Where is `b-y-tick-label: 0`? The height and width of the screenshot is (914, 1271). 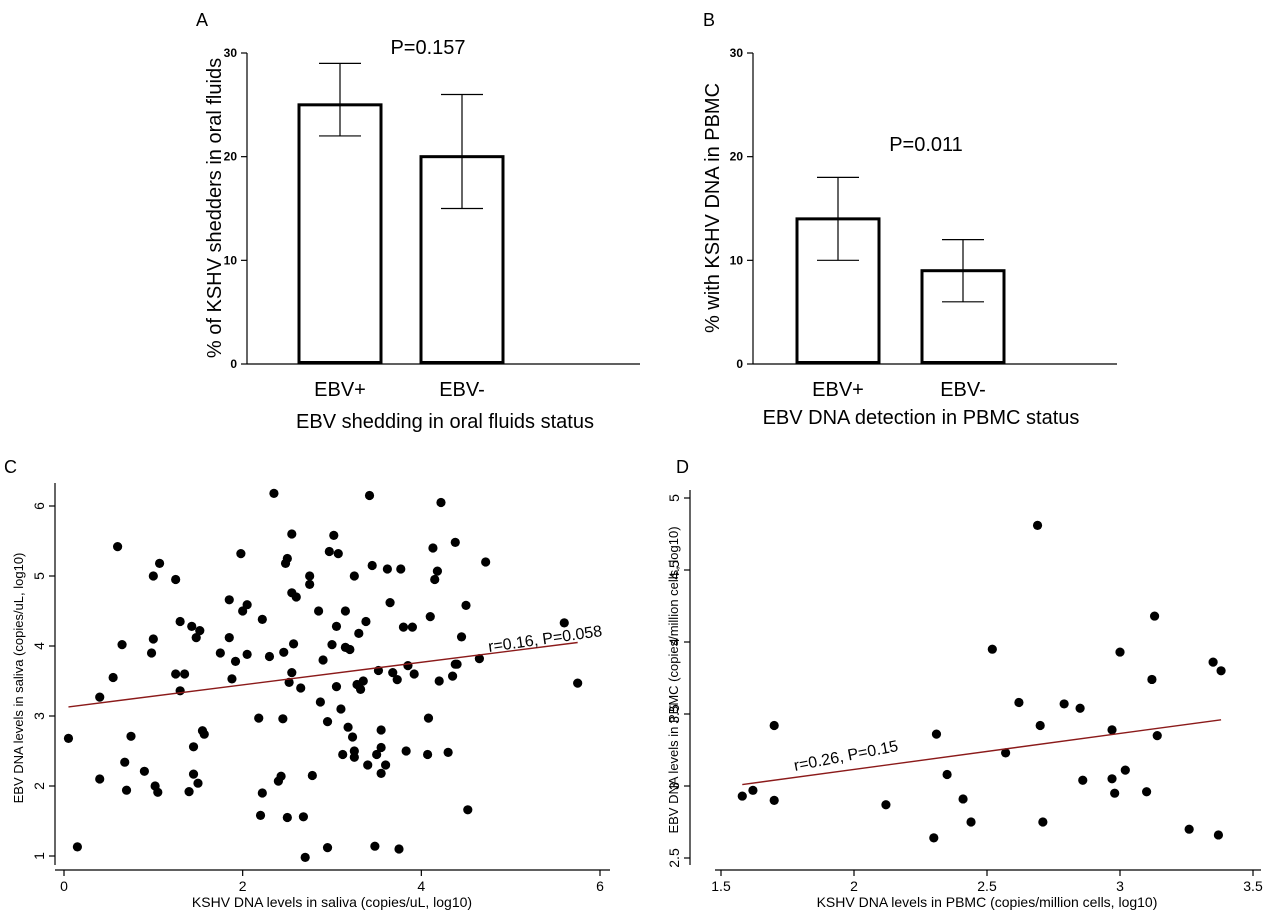 b-y-tick-label: 0 is located at coordinates (739, 364).